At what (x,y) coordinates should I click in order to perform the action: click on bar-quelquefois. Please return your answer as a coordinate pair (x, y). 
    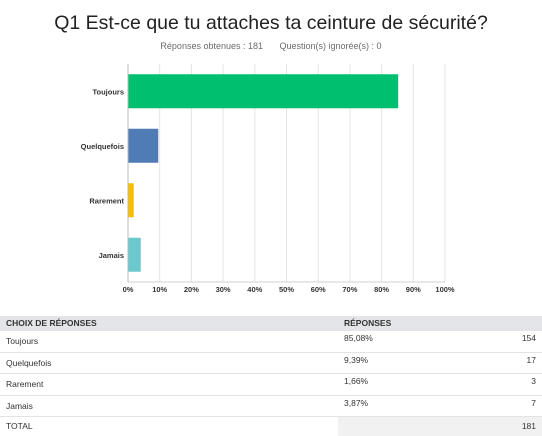
    Looking at the image, I should click on (143, 145).